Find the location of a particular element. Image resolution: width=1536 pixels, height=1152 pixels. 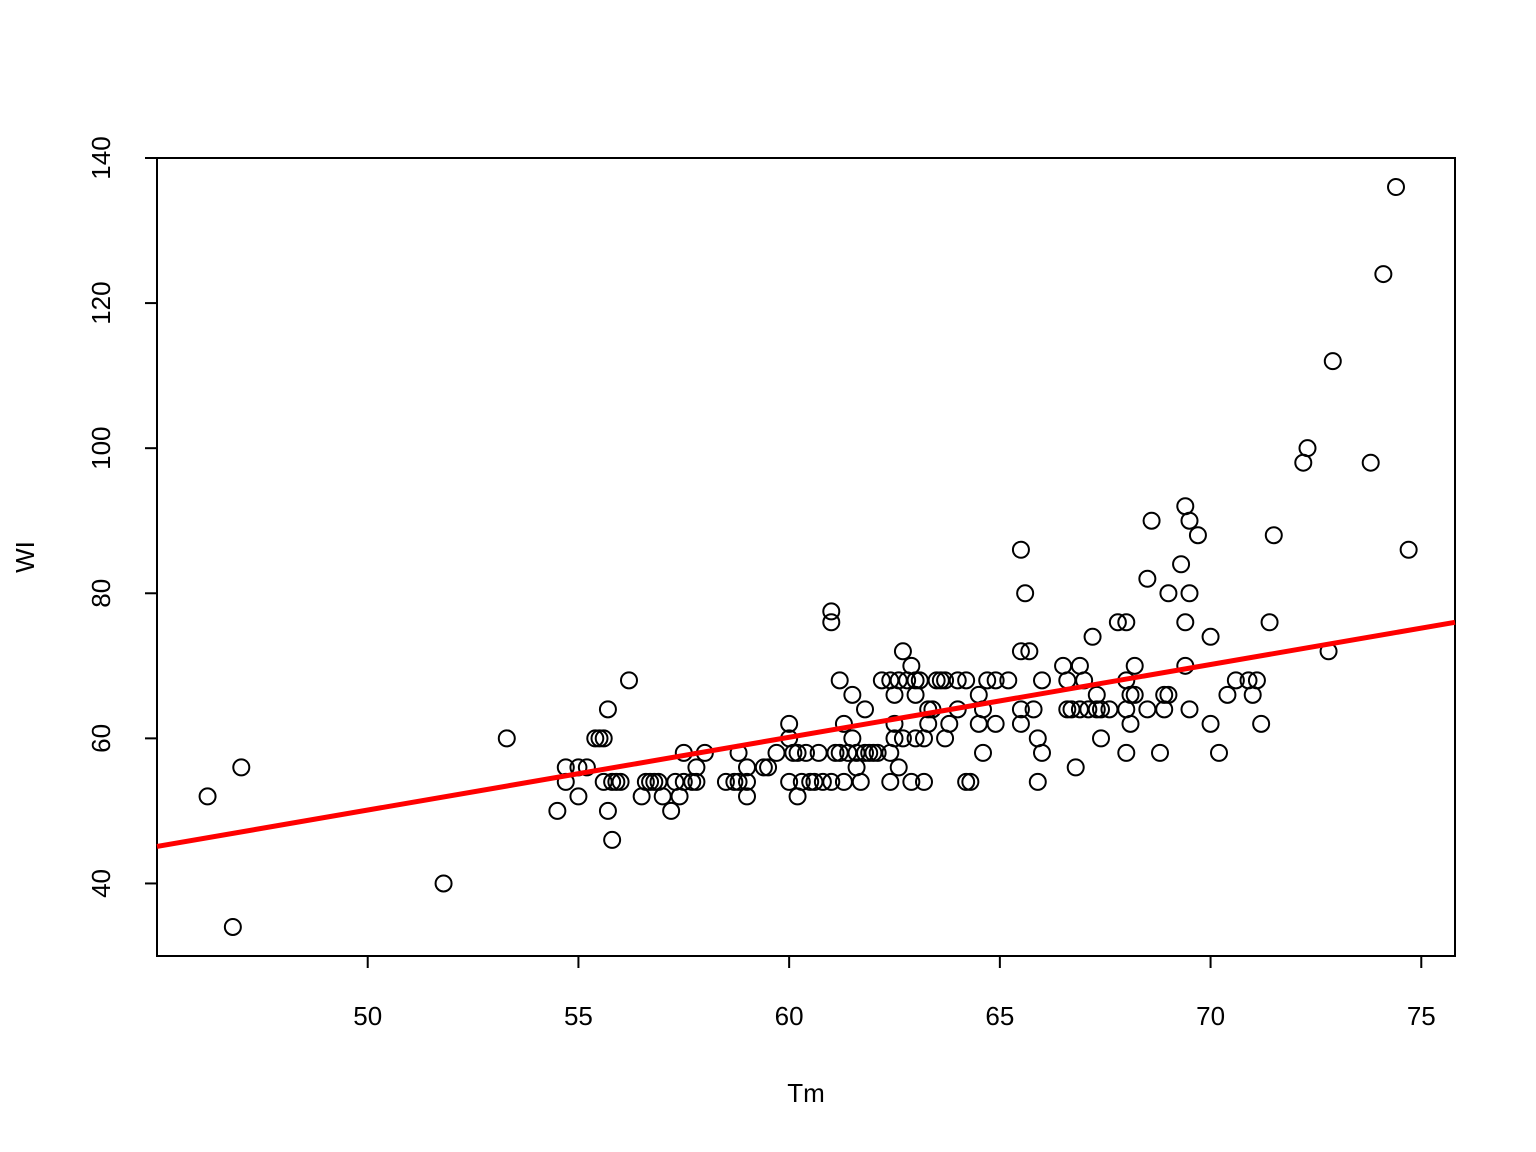

y-tick-label: 60 is located at coordinates (101, 738).